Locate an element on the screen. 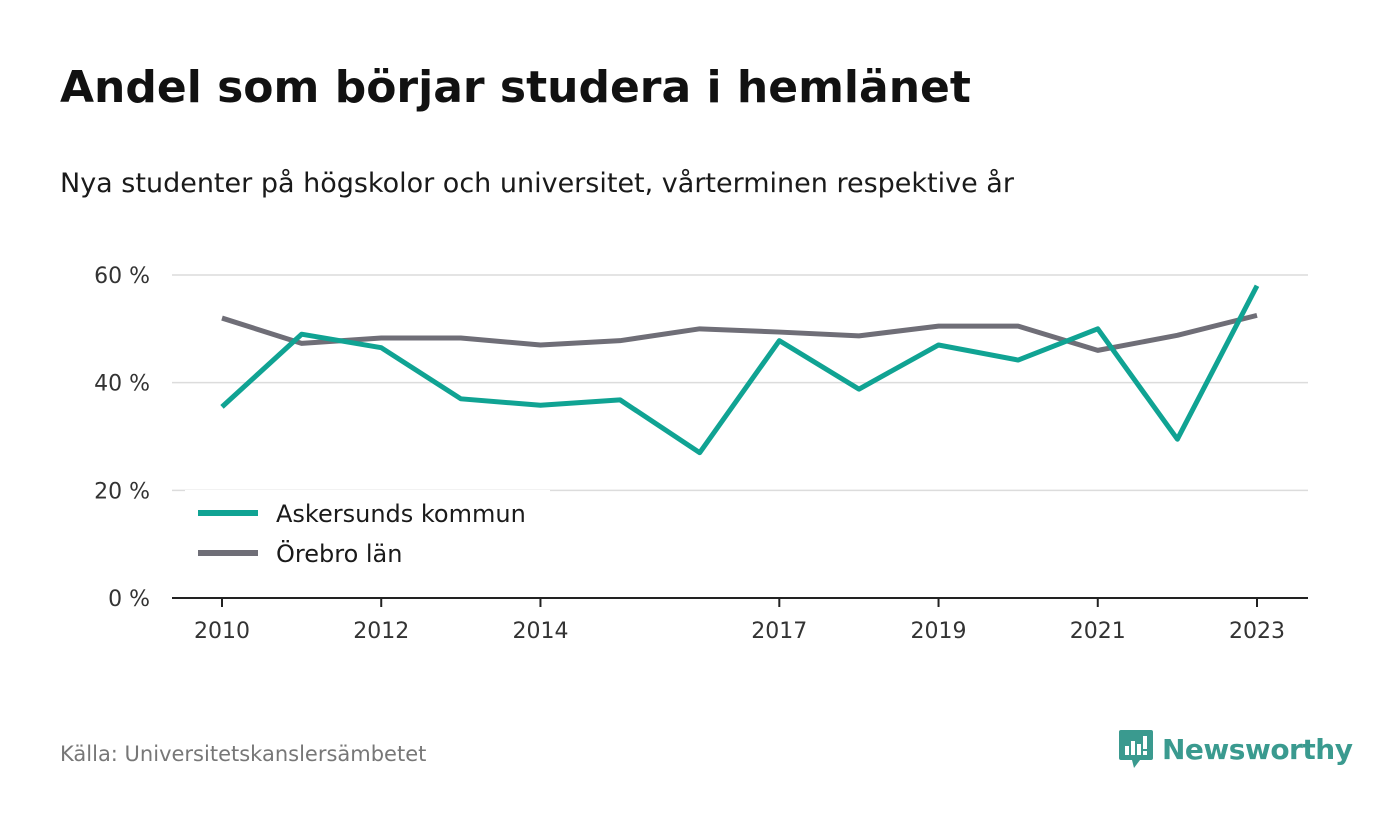  newsworthy-logo-icon is located at coordinates (1136, 749).